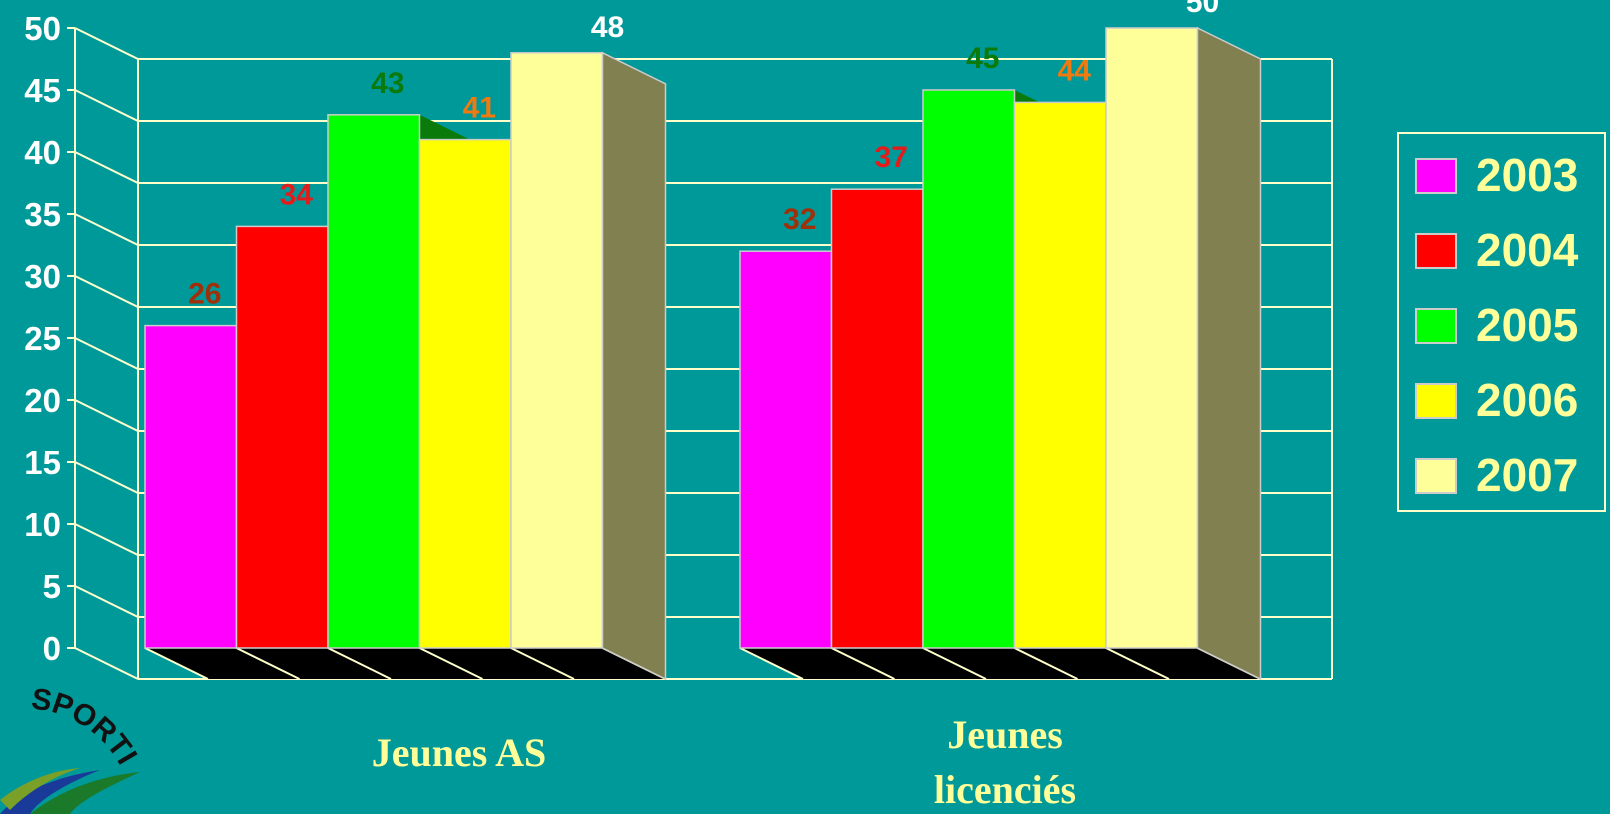 The image size is (1610, 814). What do you see at coordinates (52, 648) in the screenshot?
I see `y-tick-label-0: 0` at bounding box center [52, 648].